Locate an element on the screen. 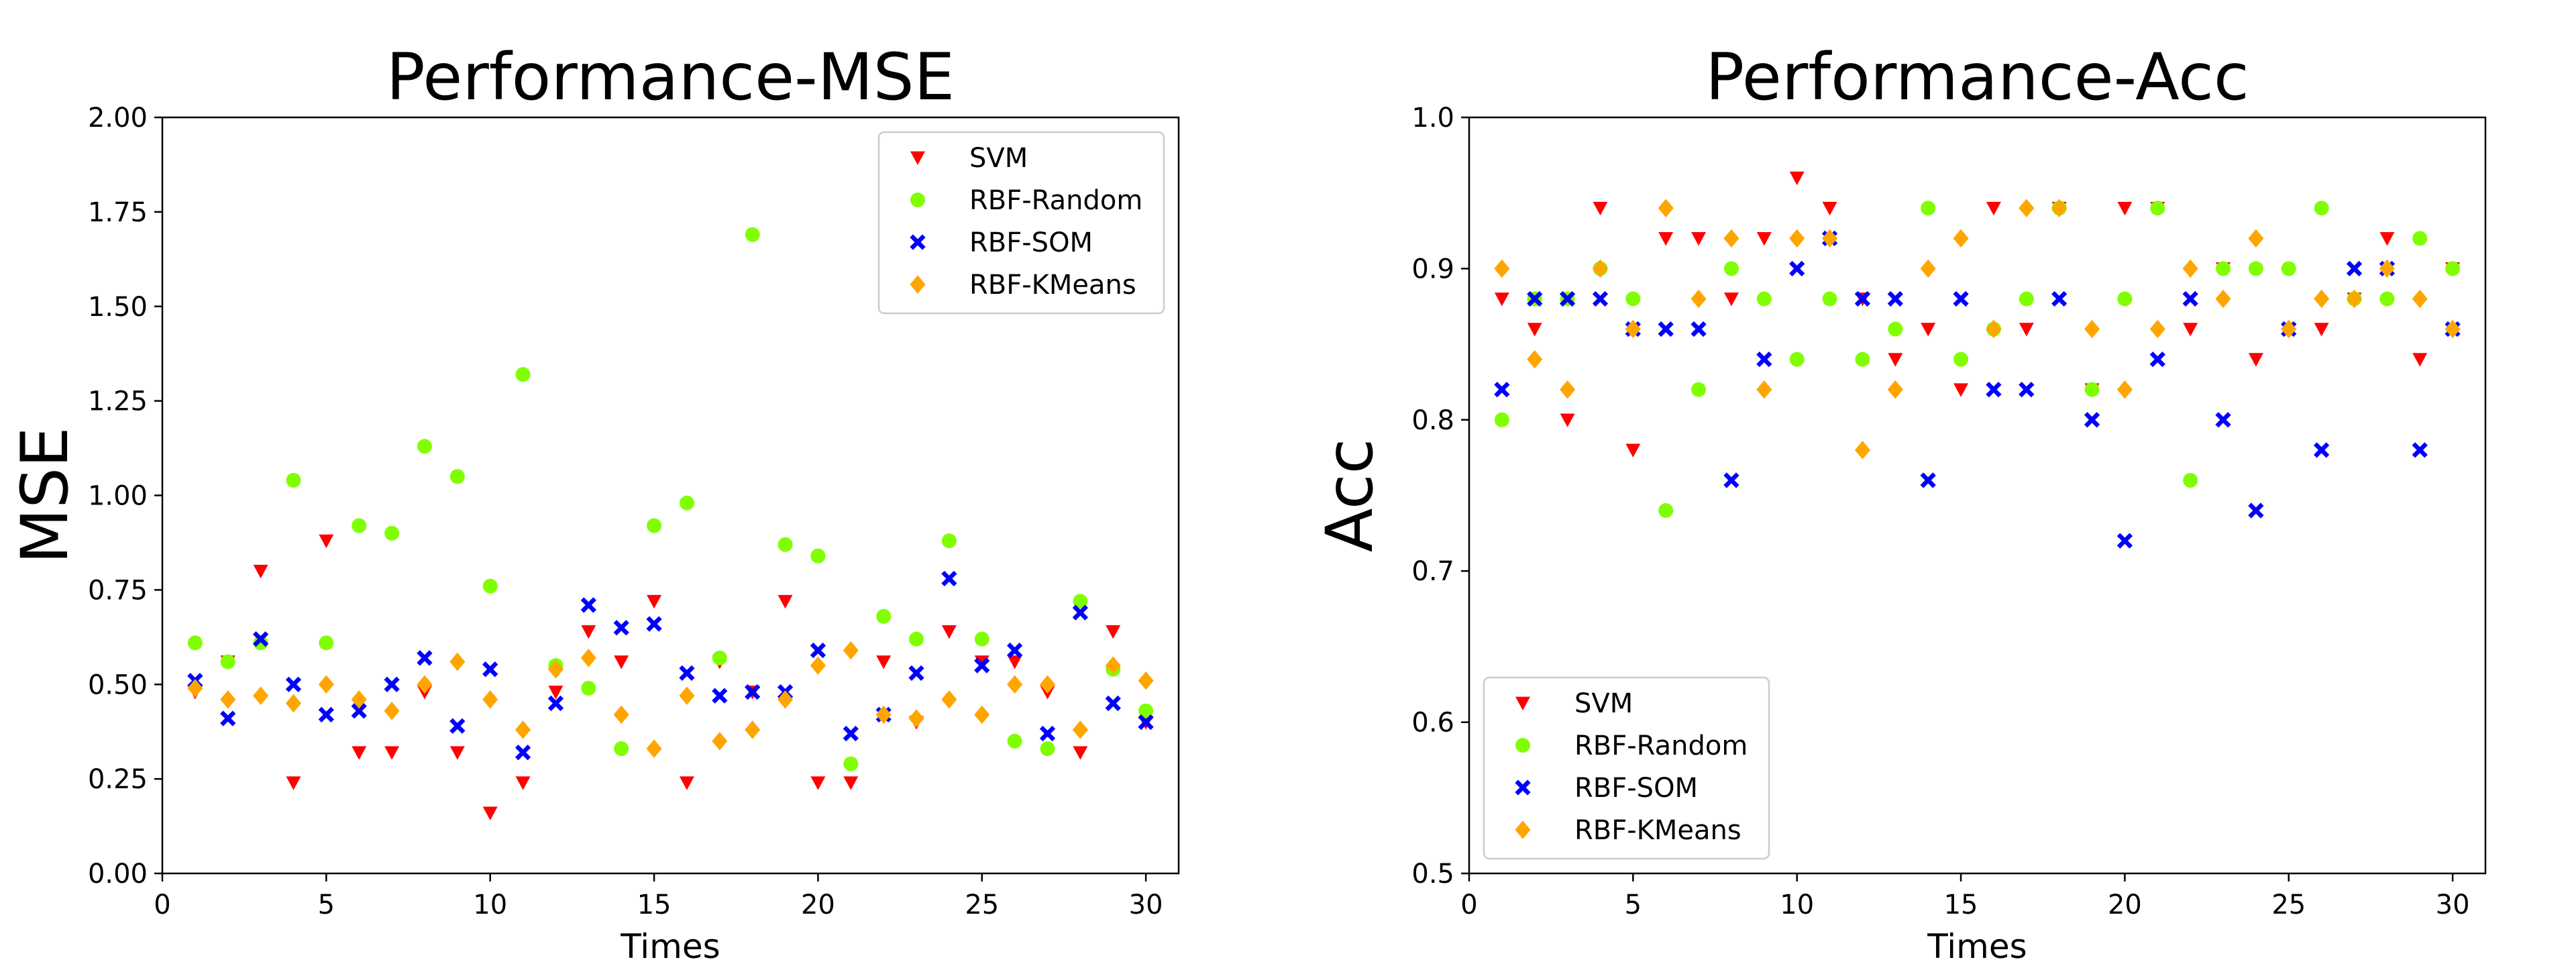  y-tick-label: 0.5 is located at coordinates (1432, 874).